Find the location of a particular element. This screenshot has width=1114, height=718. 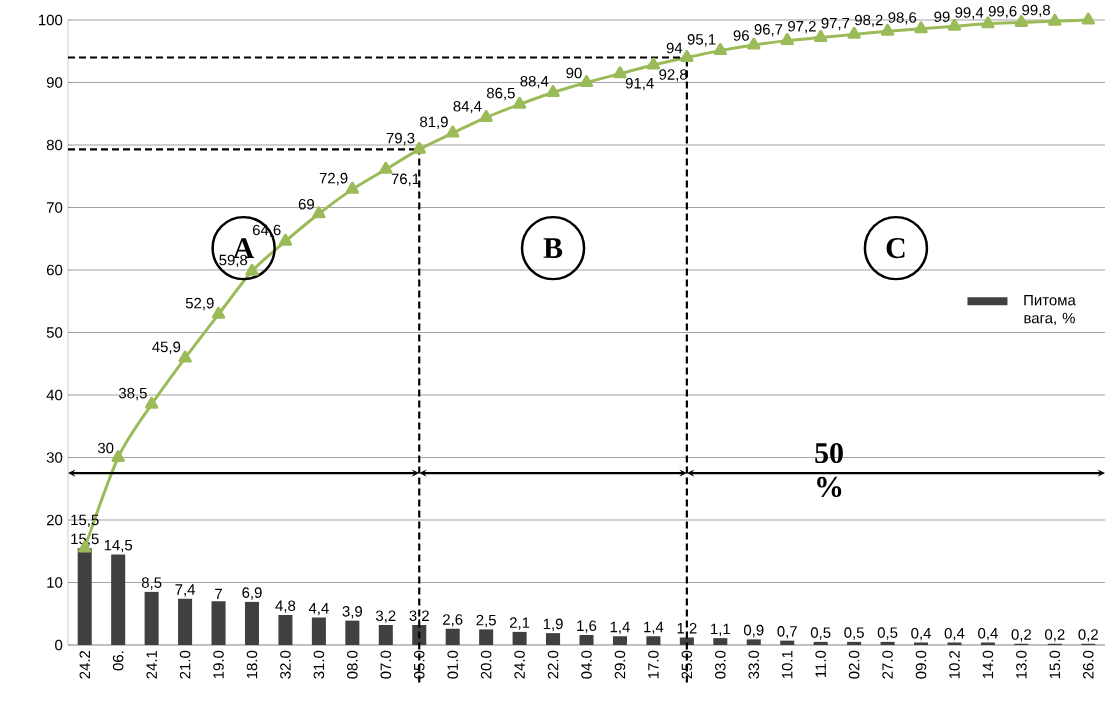

y-tick-label: 30 is located at coordinates (54, 457).